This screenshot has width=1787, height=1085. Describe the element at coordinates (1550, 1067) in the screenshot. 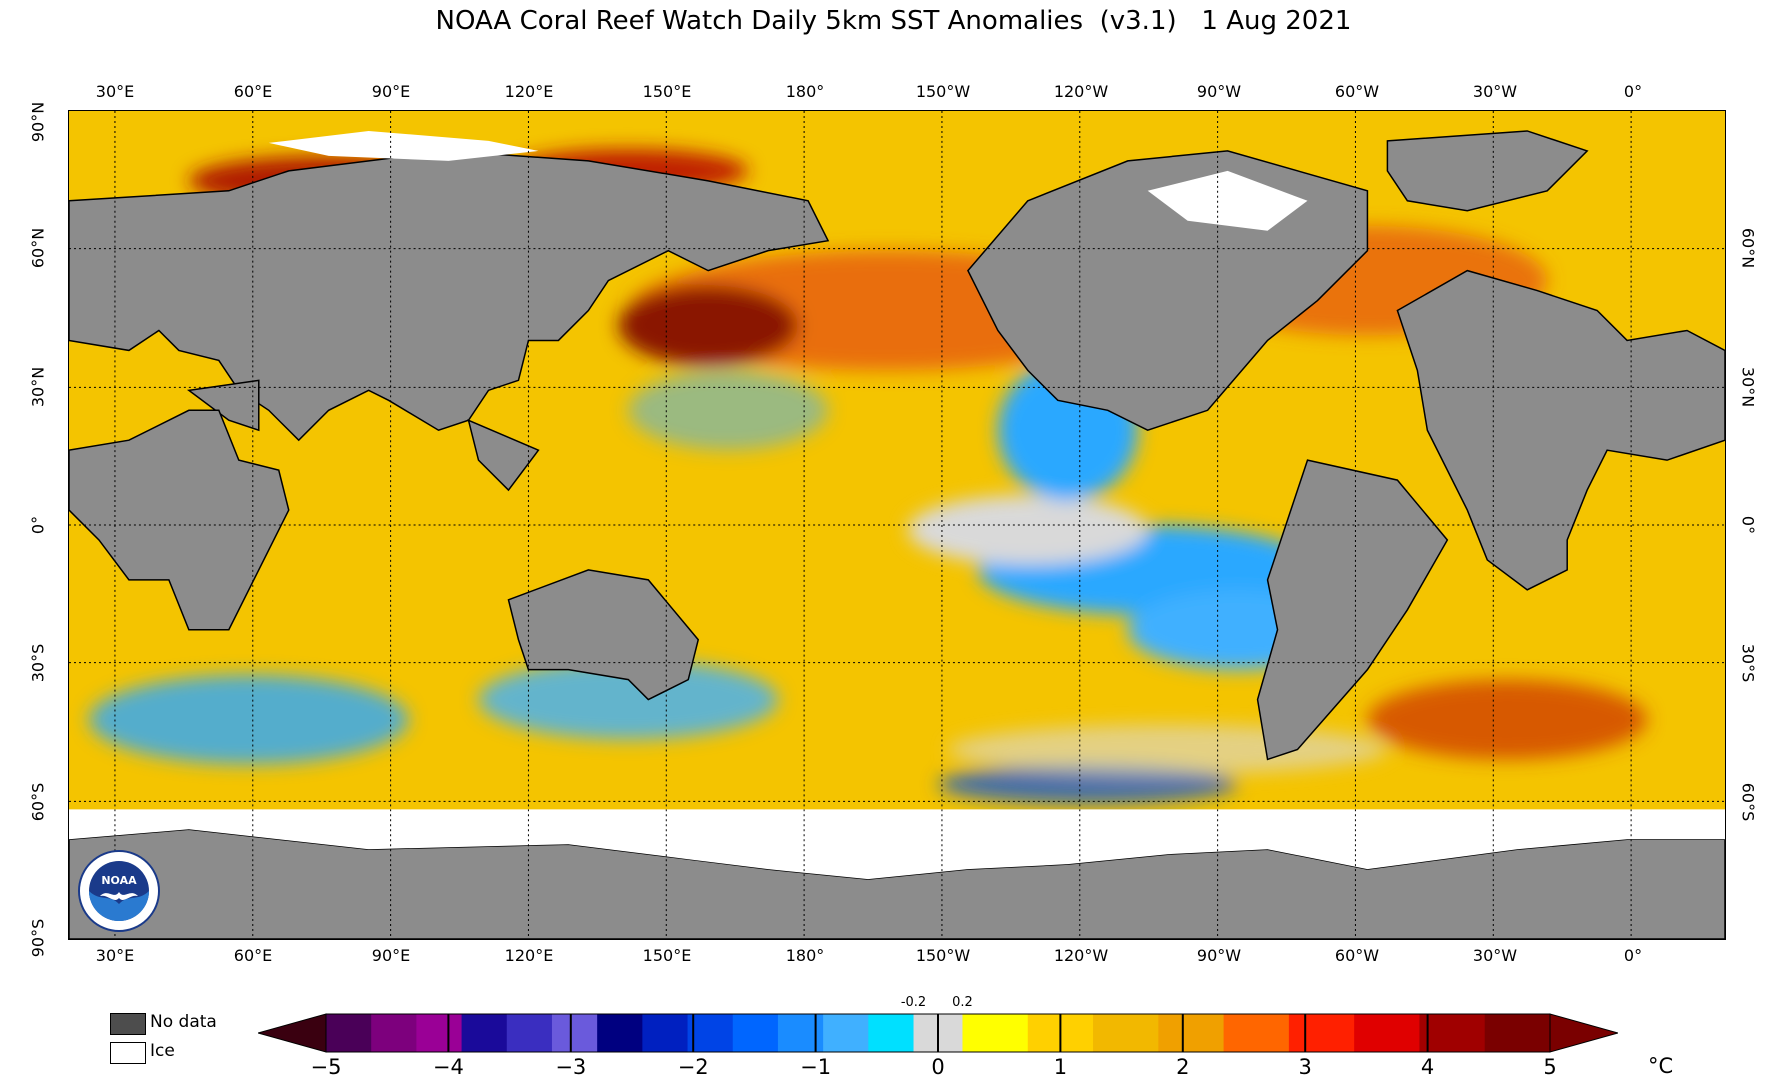

I see `colorbar-tick-label: 5` at that location.